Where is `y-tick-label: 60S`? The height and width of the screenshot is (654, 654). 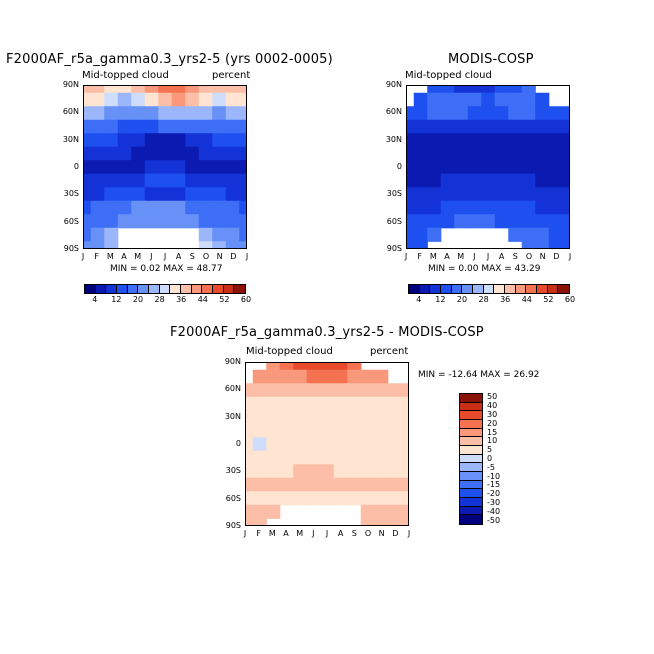
y-tick-label: 60S is located at coordinates (233, 498).